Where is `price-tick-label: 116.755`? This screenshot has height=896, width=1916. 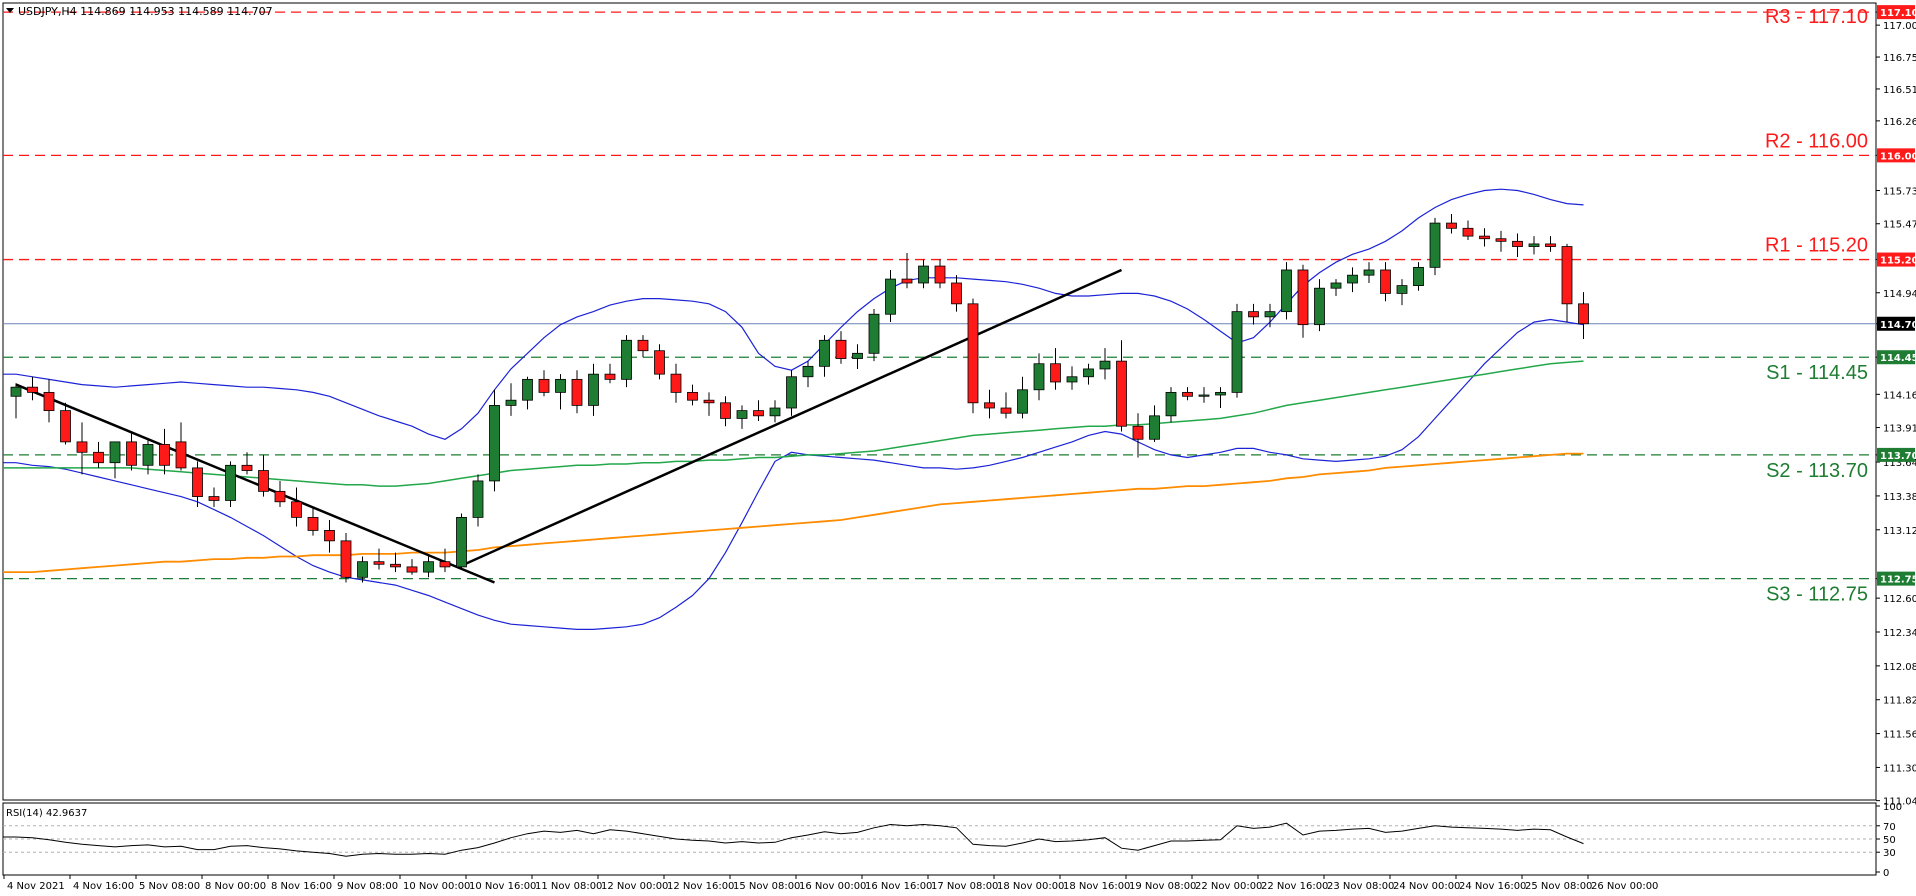
price-tick-label: 116.755 is located at coordinates (1899, 58).